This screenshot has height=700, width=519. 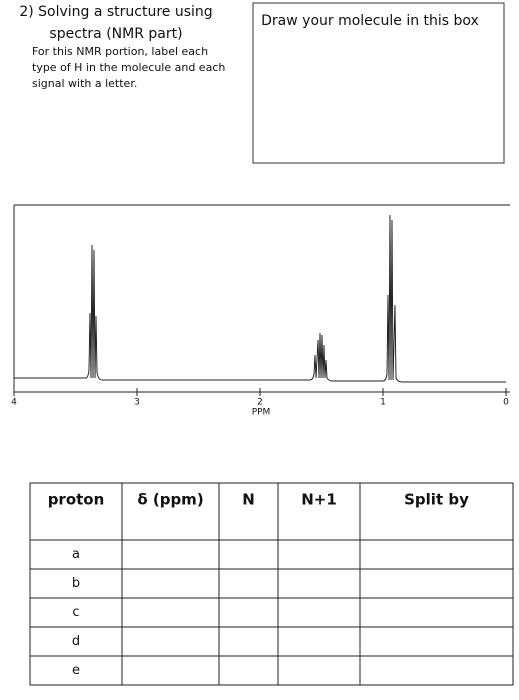 What do you see at coordinates (170, 500) in the screenshot?
I see `column-header: δ (ppm)` at bounding box center [170, 500].